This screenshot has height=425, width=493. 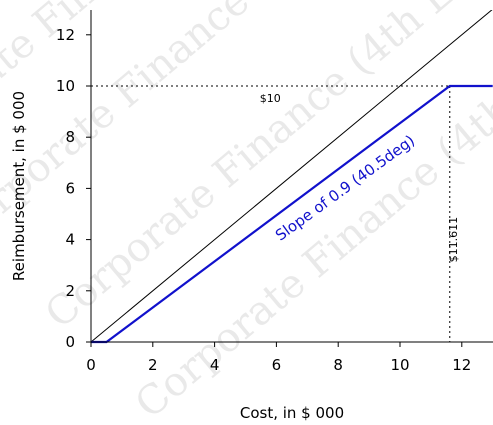 I want to click on x-tick-label: 4, so click(x=215, y=365).